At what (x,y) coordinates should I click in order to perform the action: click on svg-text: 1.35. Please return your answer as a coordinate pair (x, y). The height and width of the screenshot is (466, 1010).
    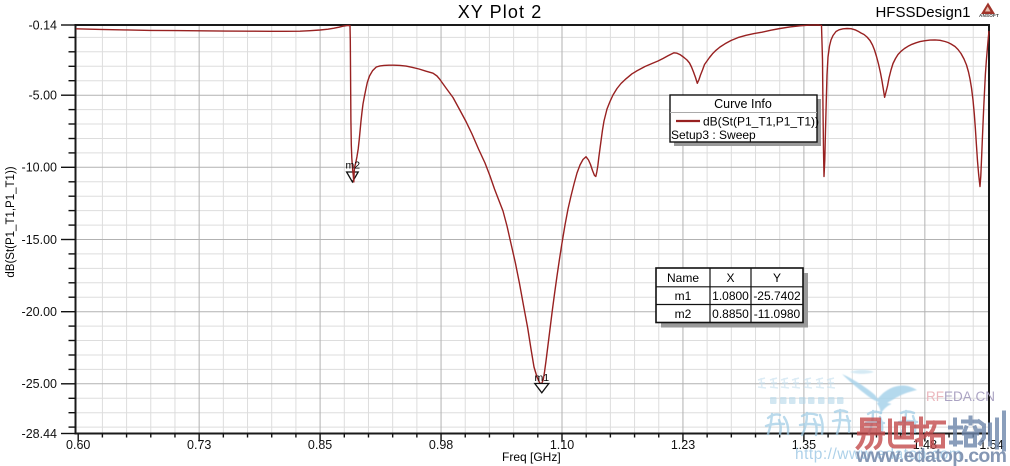
    Looking at the image, I should click on (804, 445).